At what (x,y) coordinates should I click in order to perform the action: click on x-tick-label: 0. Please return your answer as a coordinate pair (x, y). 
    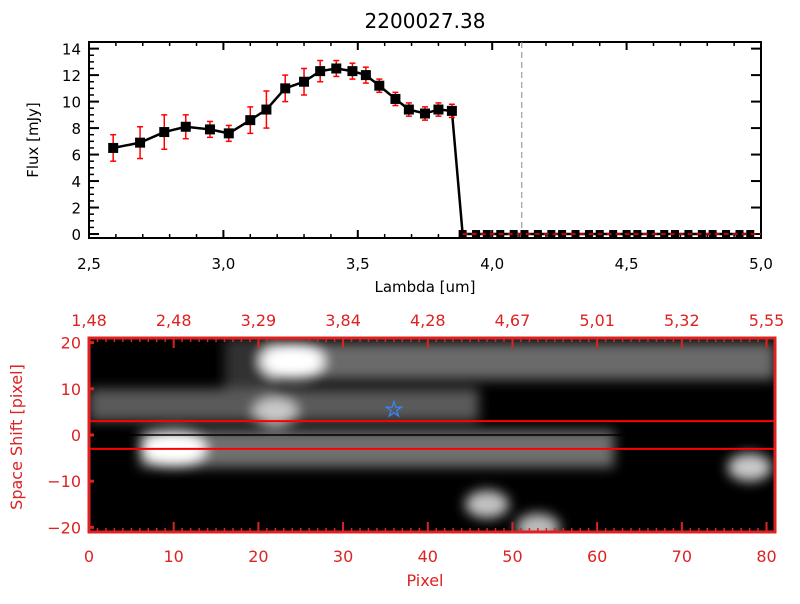
    Looking at the image, I should click on (89, 556).